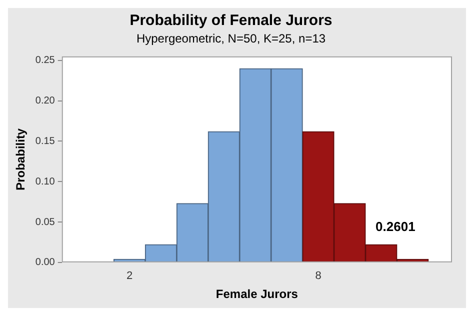  Describe the element at coordinates (129, 276) in the screenshot. I see `x-tick-label: 2` at that location.